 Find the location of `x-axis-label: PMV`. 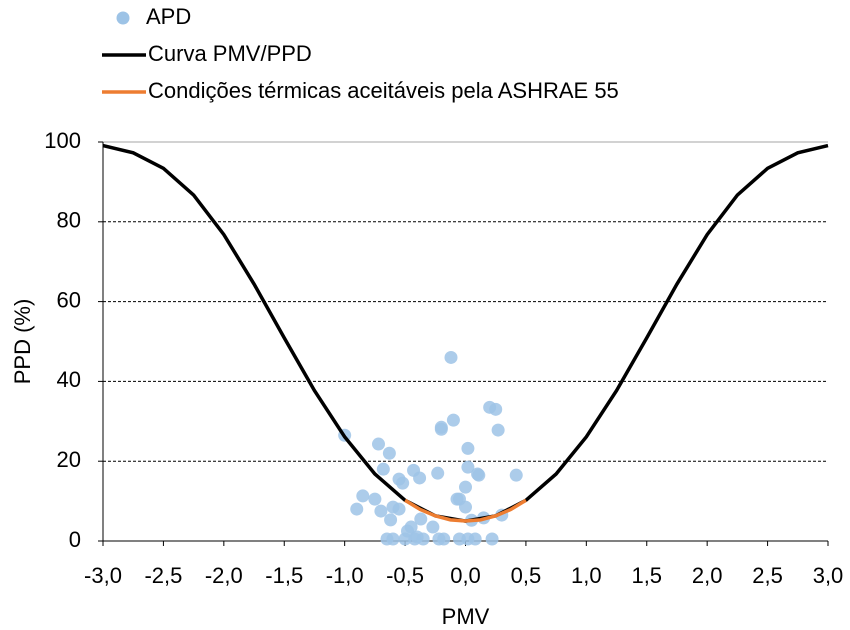

x-axis-label: PMV is located at coordinates (466, 616).